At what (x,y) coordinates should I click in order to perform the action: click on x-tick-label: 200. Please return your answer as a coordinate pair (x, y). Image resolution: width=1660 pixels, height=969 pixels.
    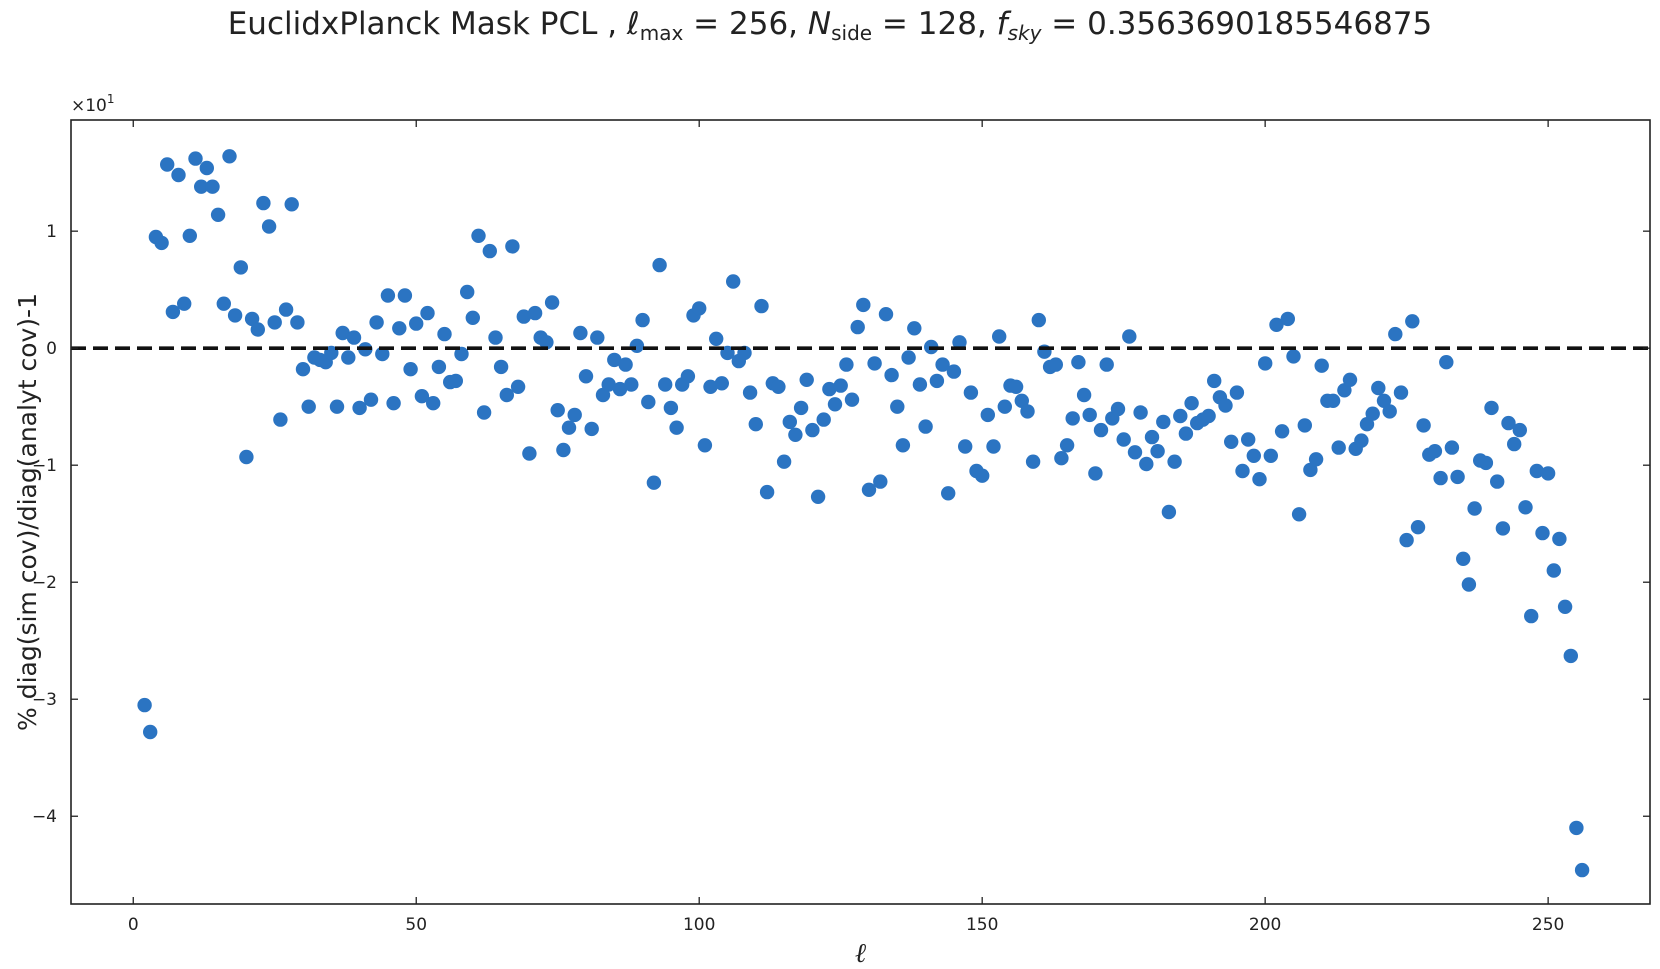
    Looking at the image, I should click on (1265, 925).